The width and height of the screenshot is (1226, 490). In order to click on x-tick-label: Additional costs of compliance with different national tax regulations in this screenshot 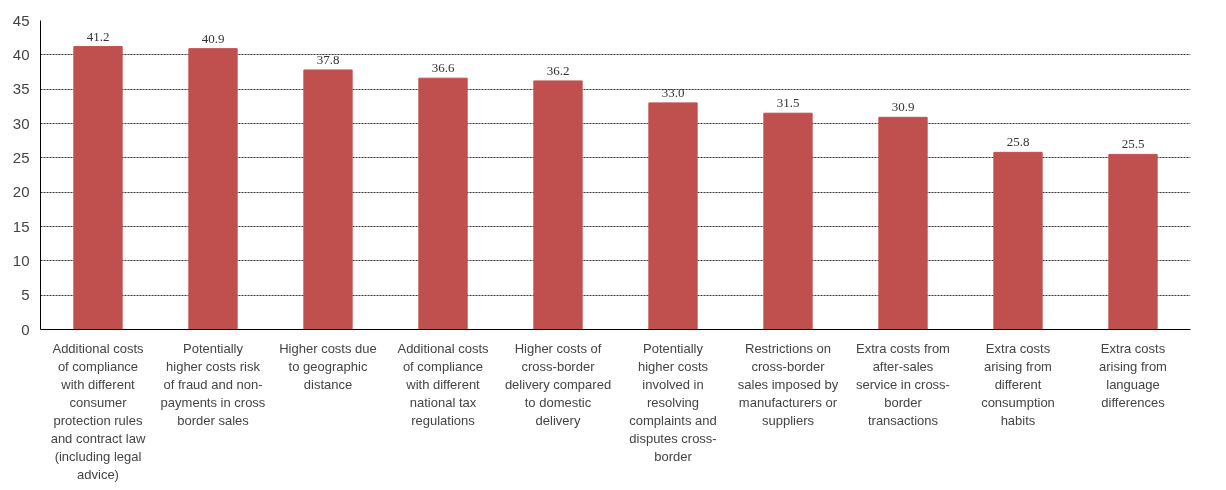, I will do `click(443, 384)`.